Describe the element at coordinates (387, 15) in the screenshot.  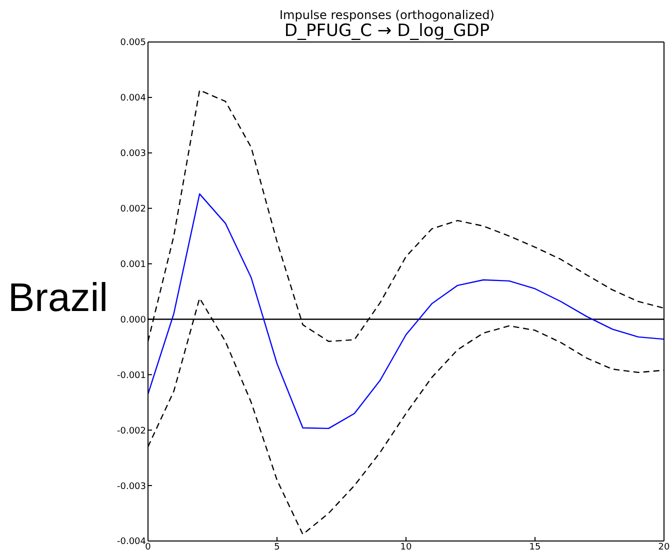
I see `chart-title: Impulse responses (orthogonalized)` at that location.